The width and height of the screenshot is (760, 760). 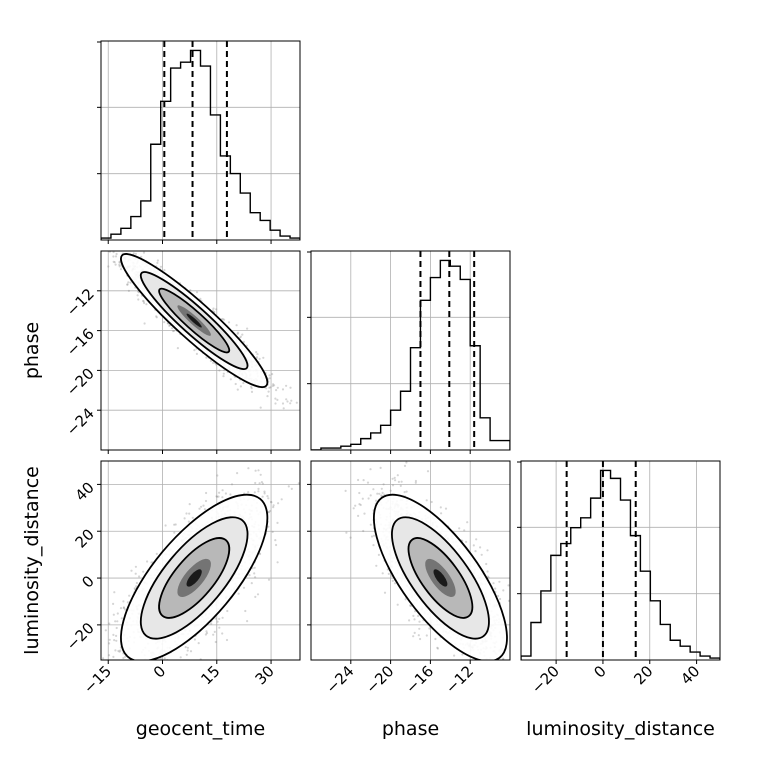 I want to click on y-tick-label: −24, so click(x=80, y=421).